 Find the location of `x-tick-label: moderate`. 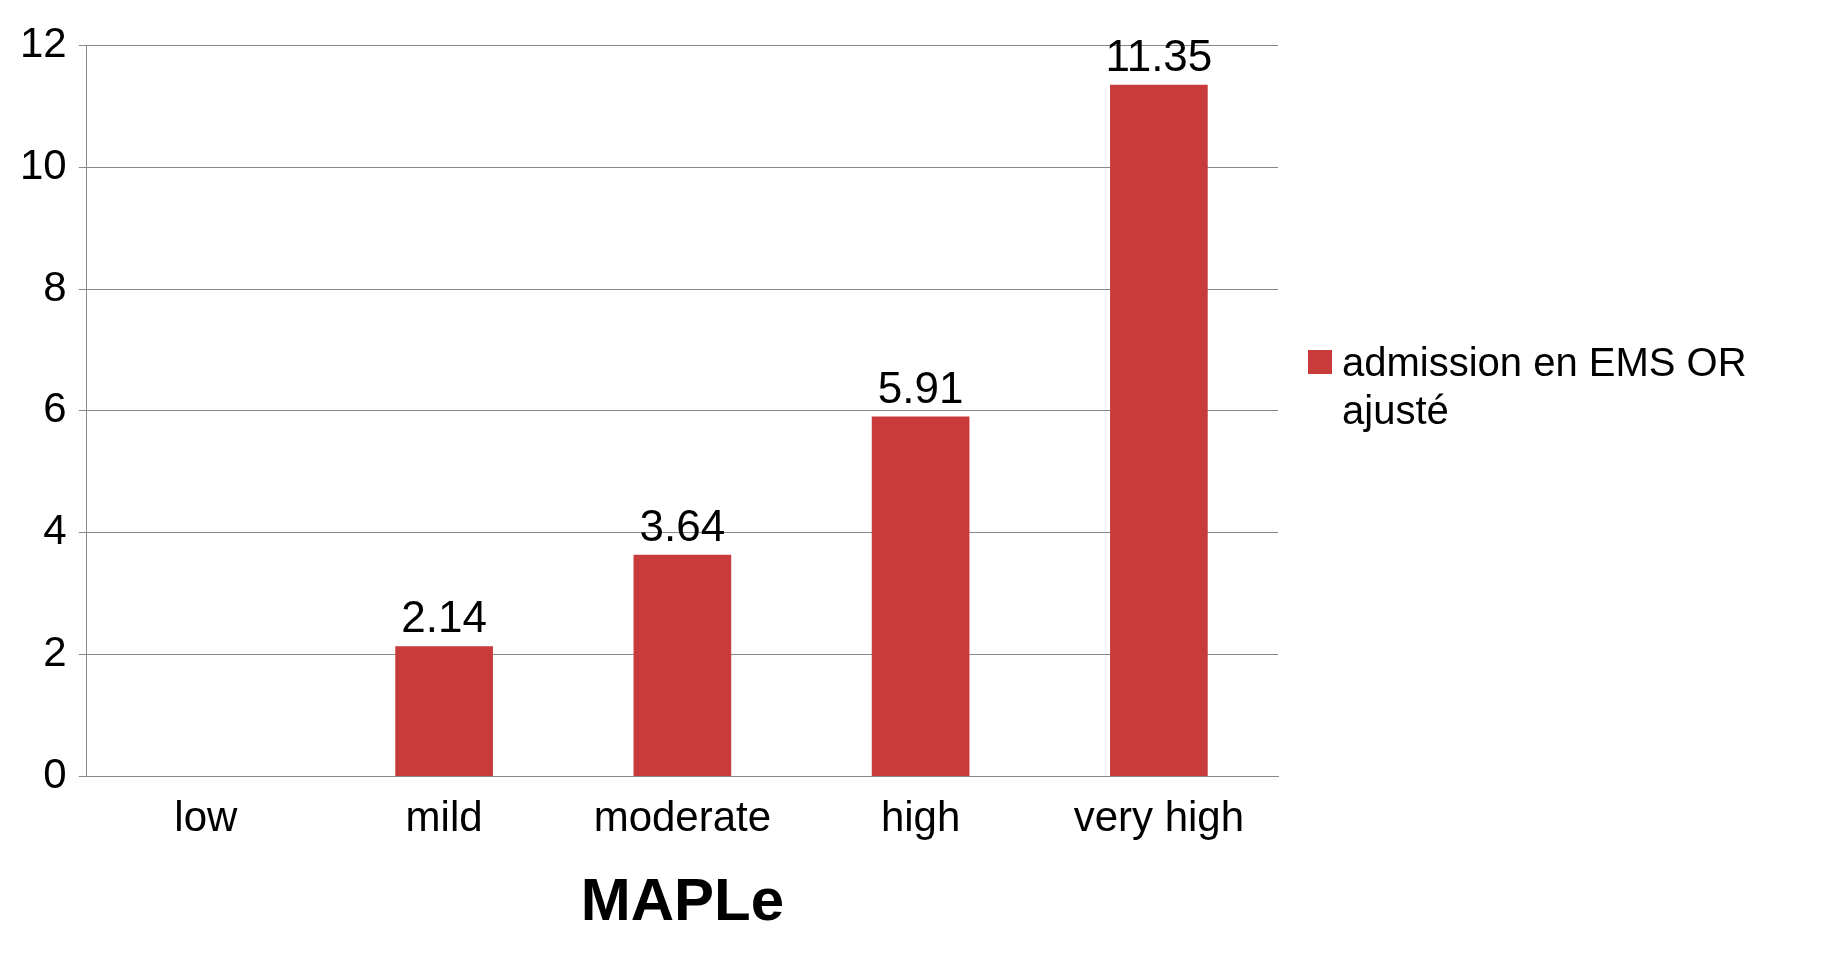

x-tick-label: moderate is located at coordinates (682, 817).